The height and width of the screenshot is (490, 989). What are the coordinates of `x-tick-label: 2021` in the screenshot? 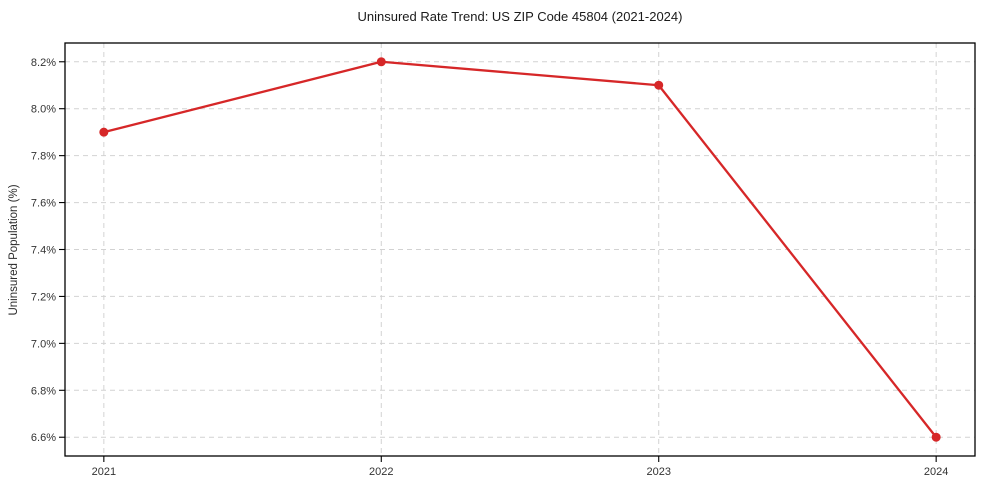 It's located at (104, 472).